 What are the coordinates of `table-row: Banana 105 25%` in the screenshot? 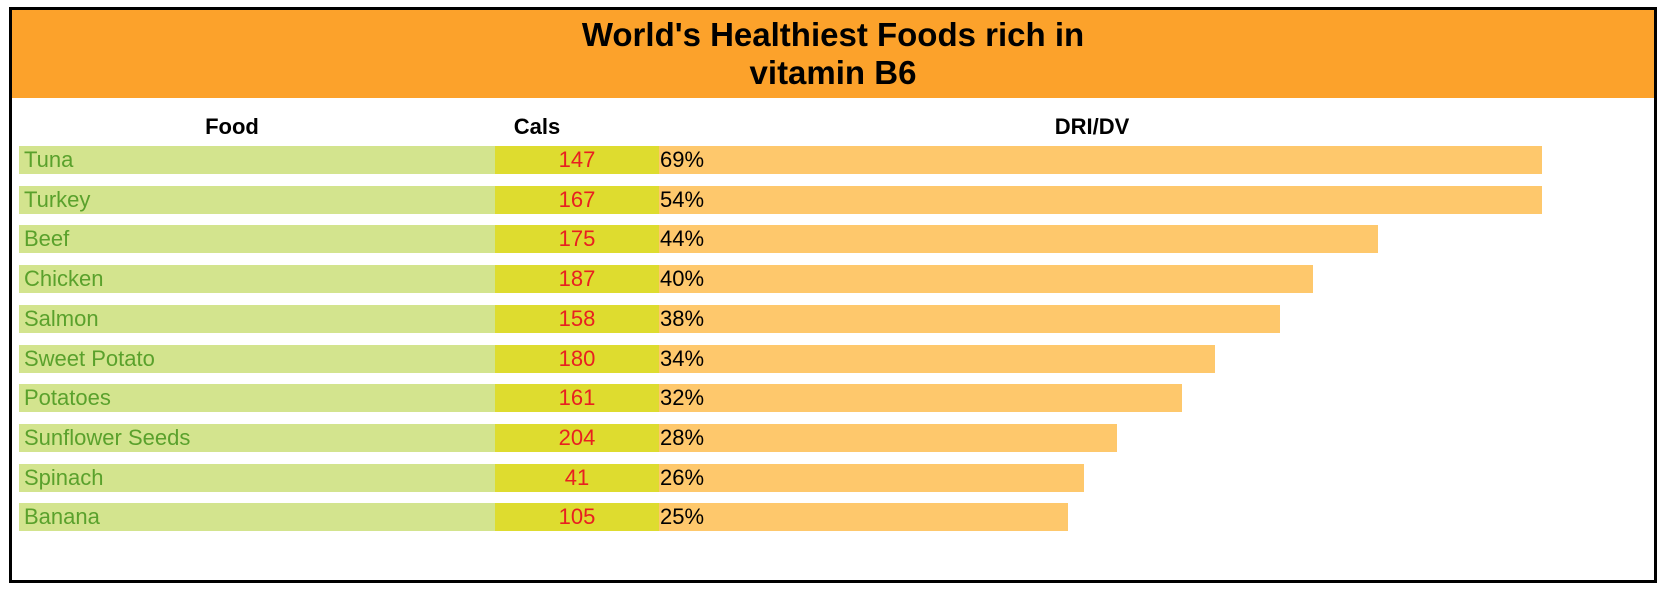 It's located at (833, 517).